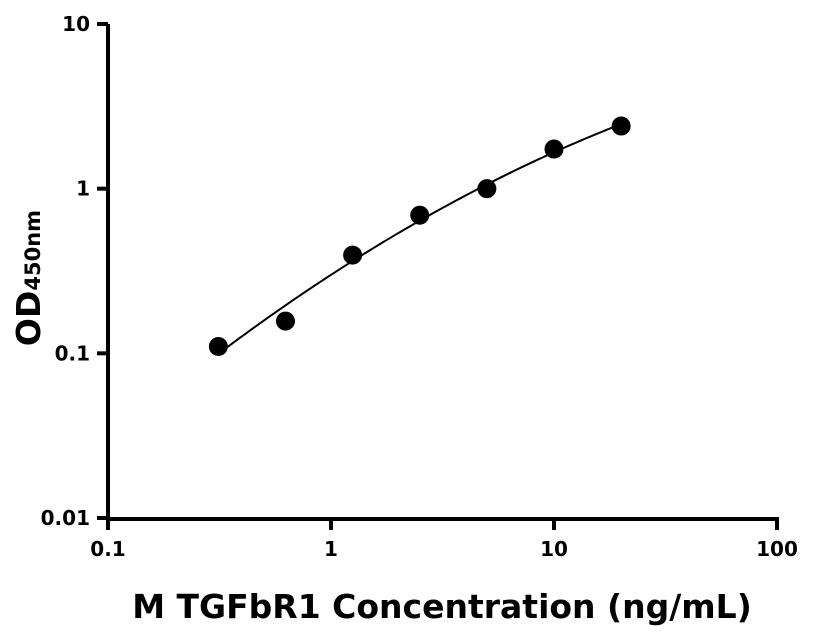 The image size is (816, 640). Describe the element at coordinates (33, 250) in the screenshot. I see `y-axis-title-sub: 450nm` at that location.